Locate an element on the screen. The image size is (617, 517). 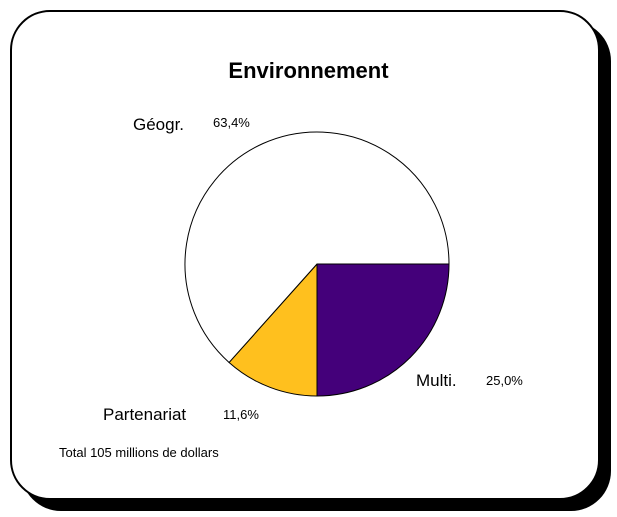
slice-label-partenariat: Partenariat is located at coordinates (145, 414).